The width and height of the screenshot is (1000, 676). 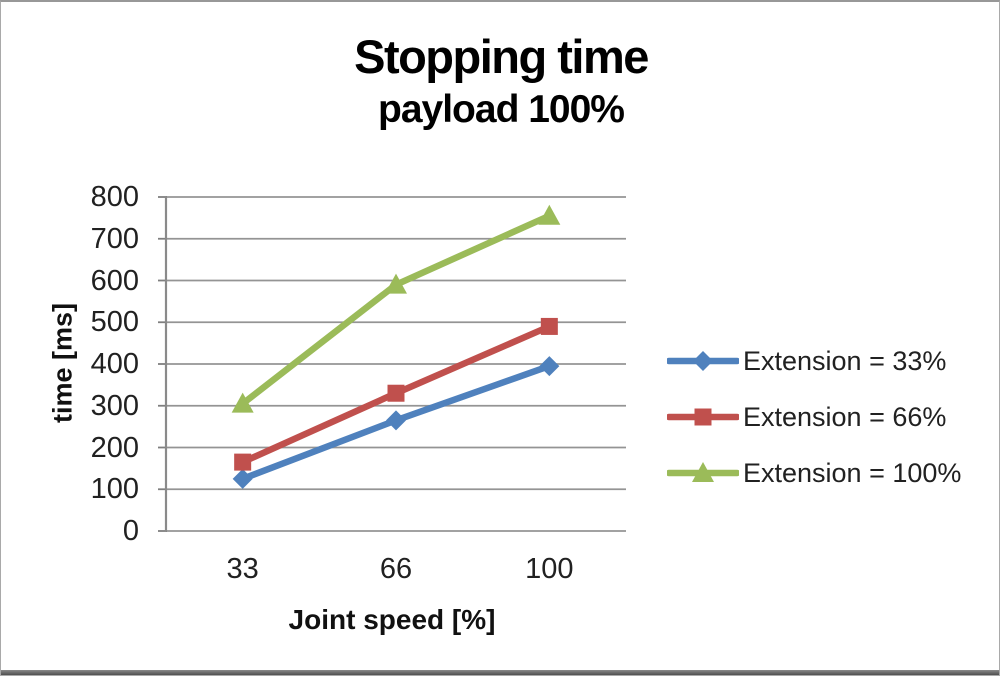 I want to click on legend-item: Extension = 33%, so click(x=813, y=361).